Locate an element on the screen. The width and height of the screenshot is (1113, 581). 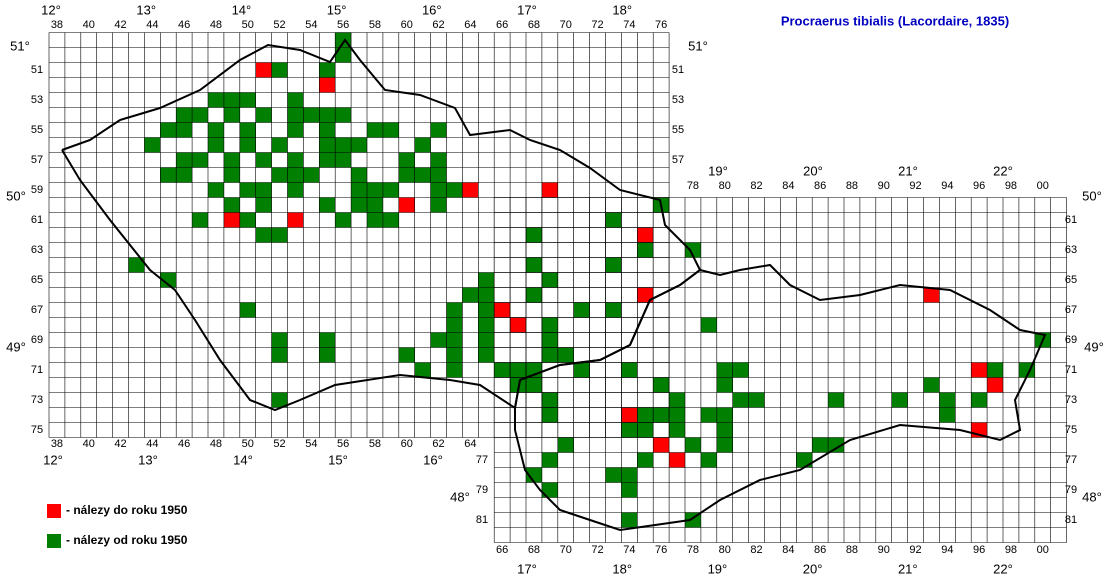
grid-label: 48 is located at coordinates (216, 444).